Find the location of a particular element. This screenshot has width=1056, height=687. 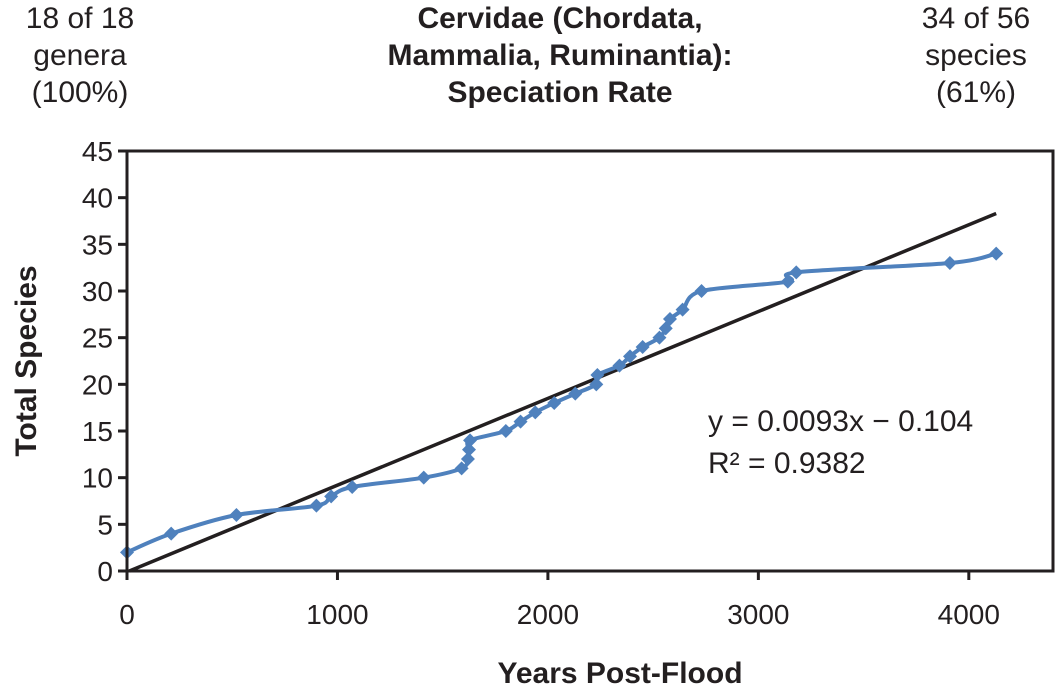

genera-coverage-line-1: 18 of 18 is located at coordinates (80, 18).